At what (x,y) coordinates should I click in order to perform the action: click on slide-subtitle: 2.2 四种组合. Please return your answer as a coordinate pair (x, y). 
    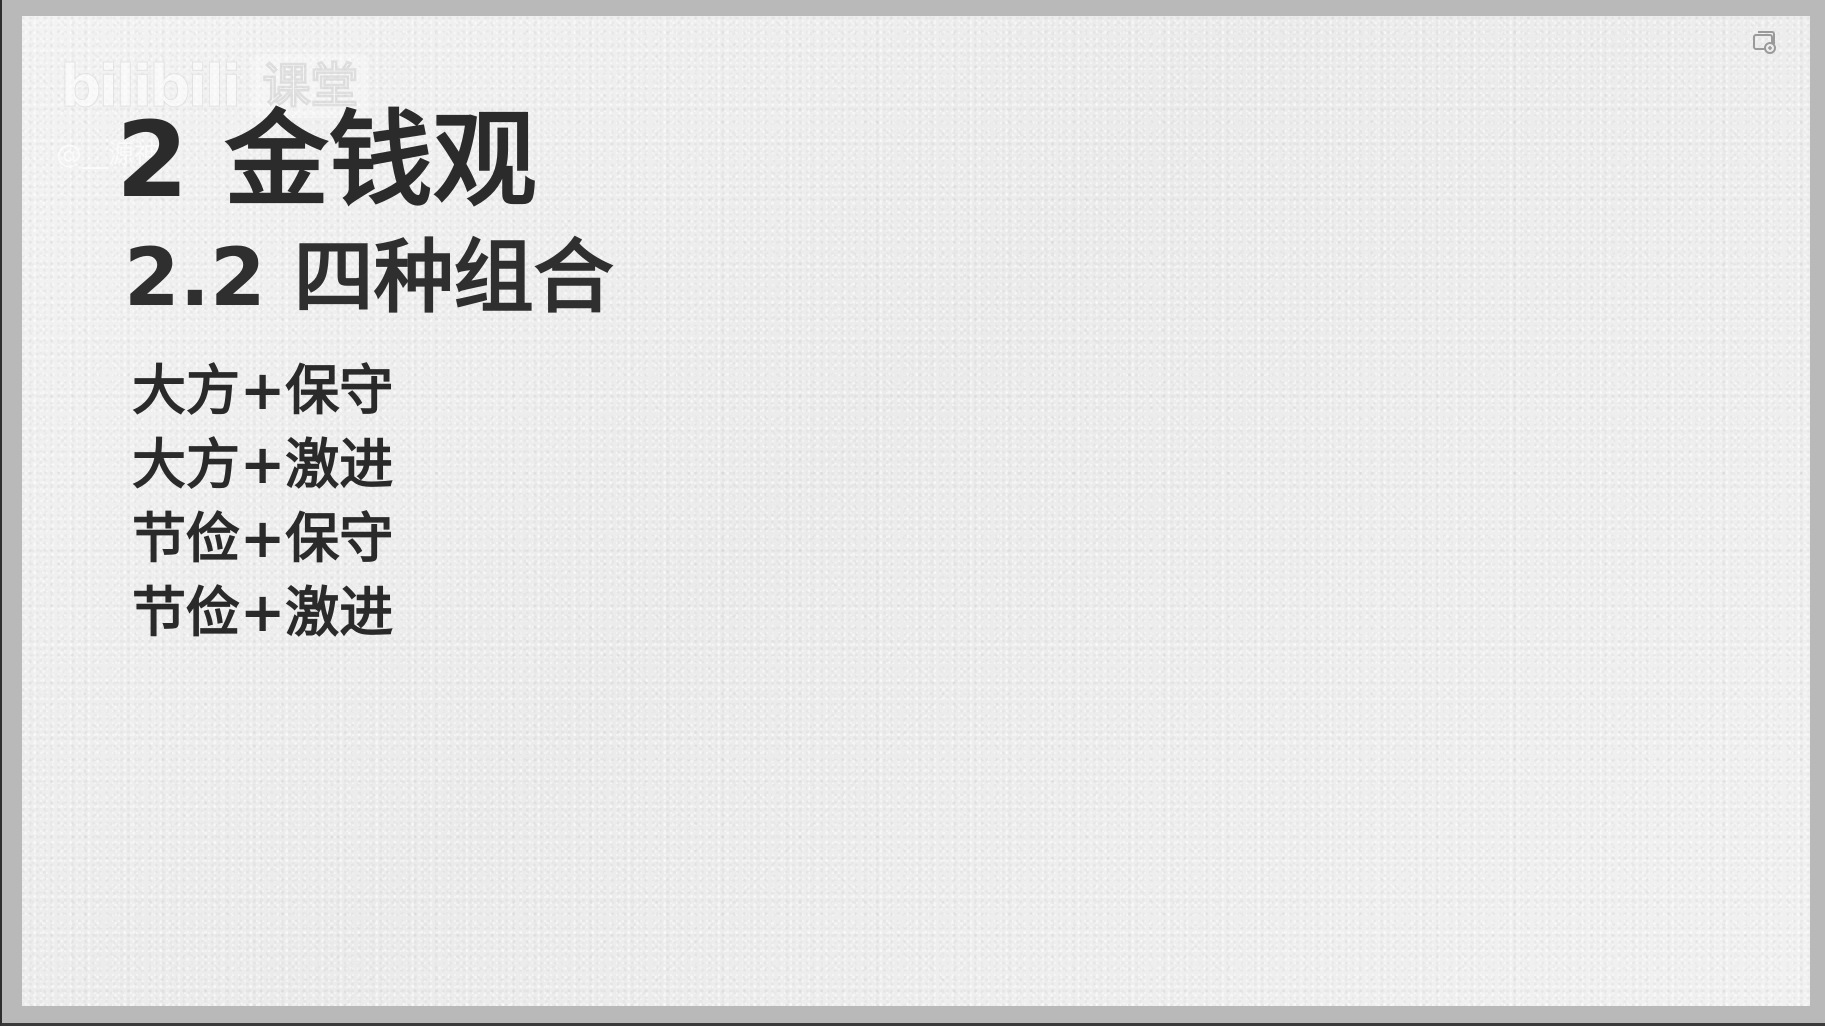
    Looking at the image, I should click on (369, 277).